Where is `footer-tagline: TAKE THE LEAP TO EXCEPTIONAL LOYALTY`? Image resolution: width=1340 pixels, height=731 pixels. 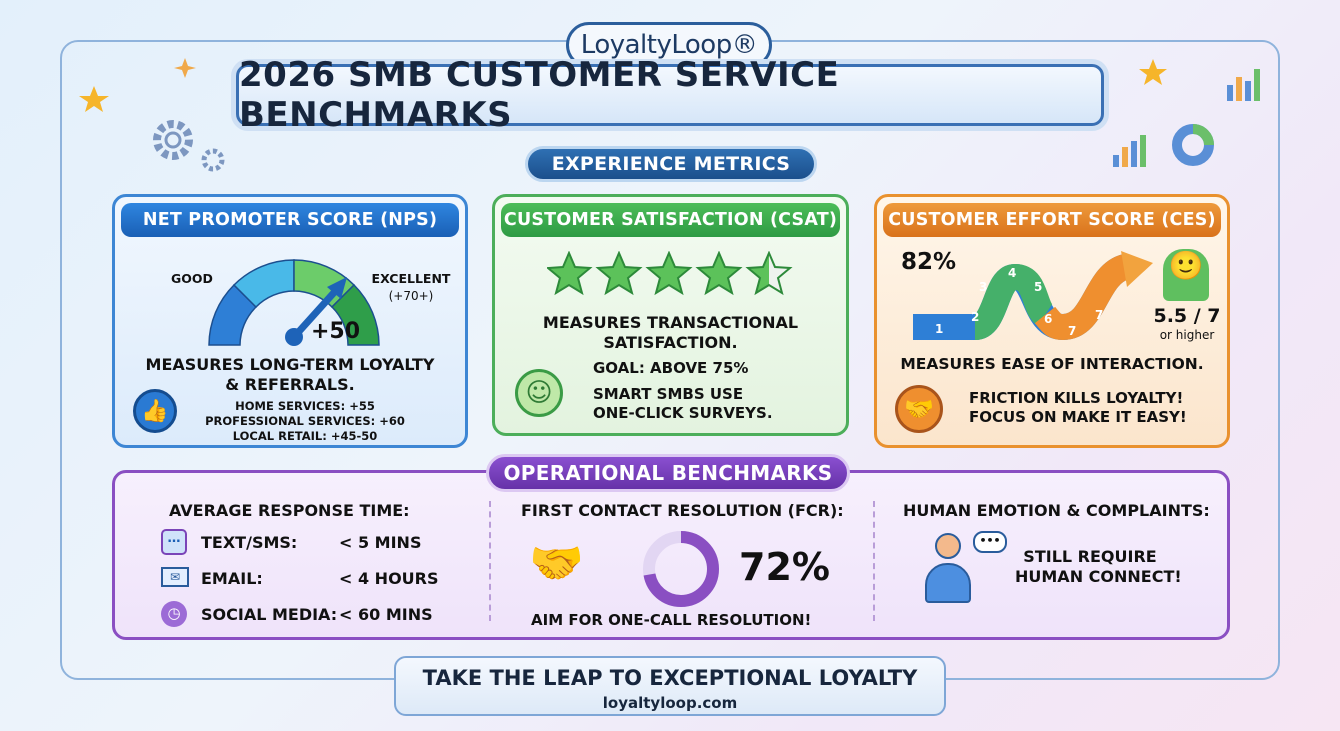
footer-tagline: TAKE THE LEAP TO EXCEPTIONAL LOYALTY is located at coordinates (670, 678).